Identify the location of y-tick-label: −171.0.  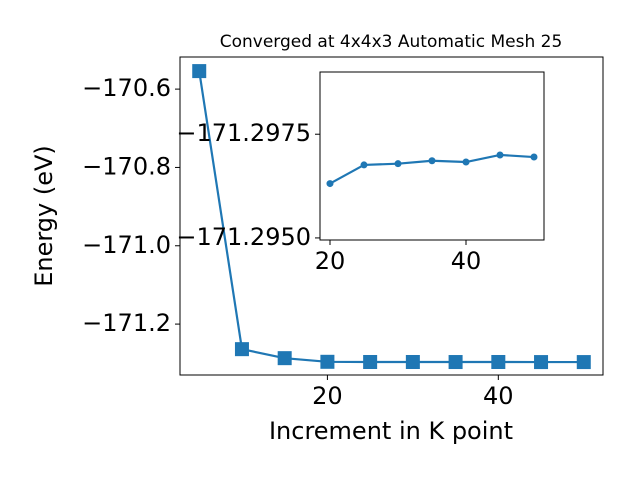
(126, 245).